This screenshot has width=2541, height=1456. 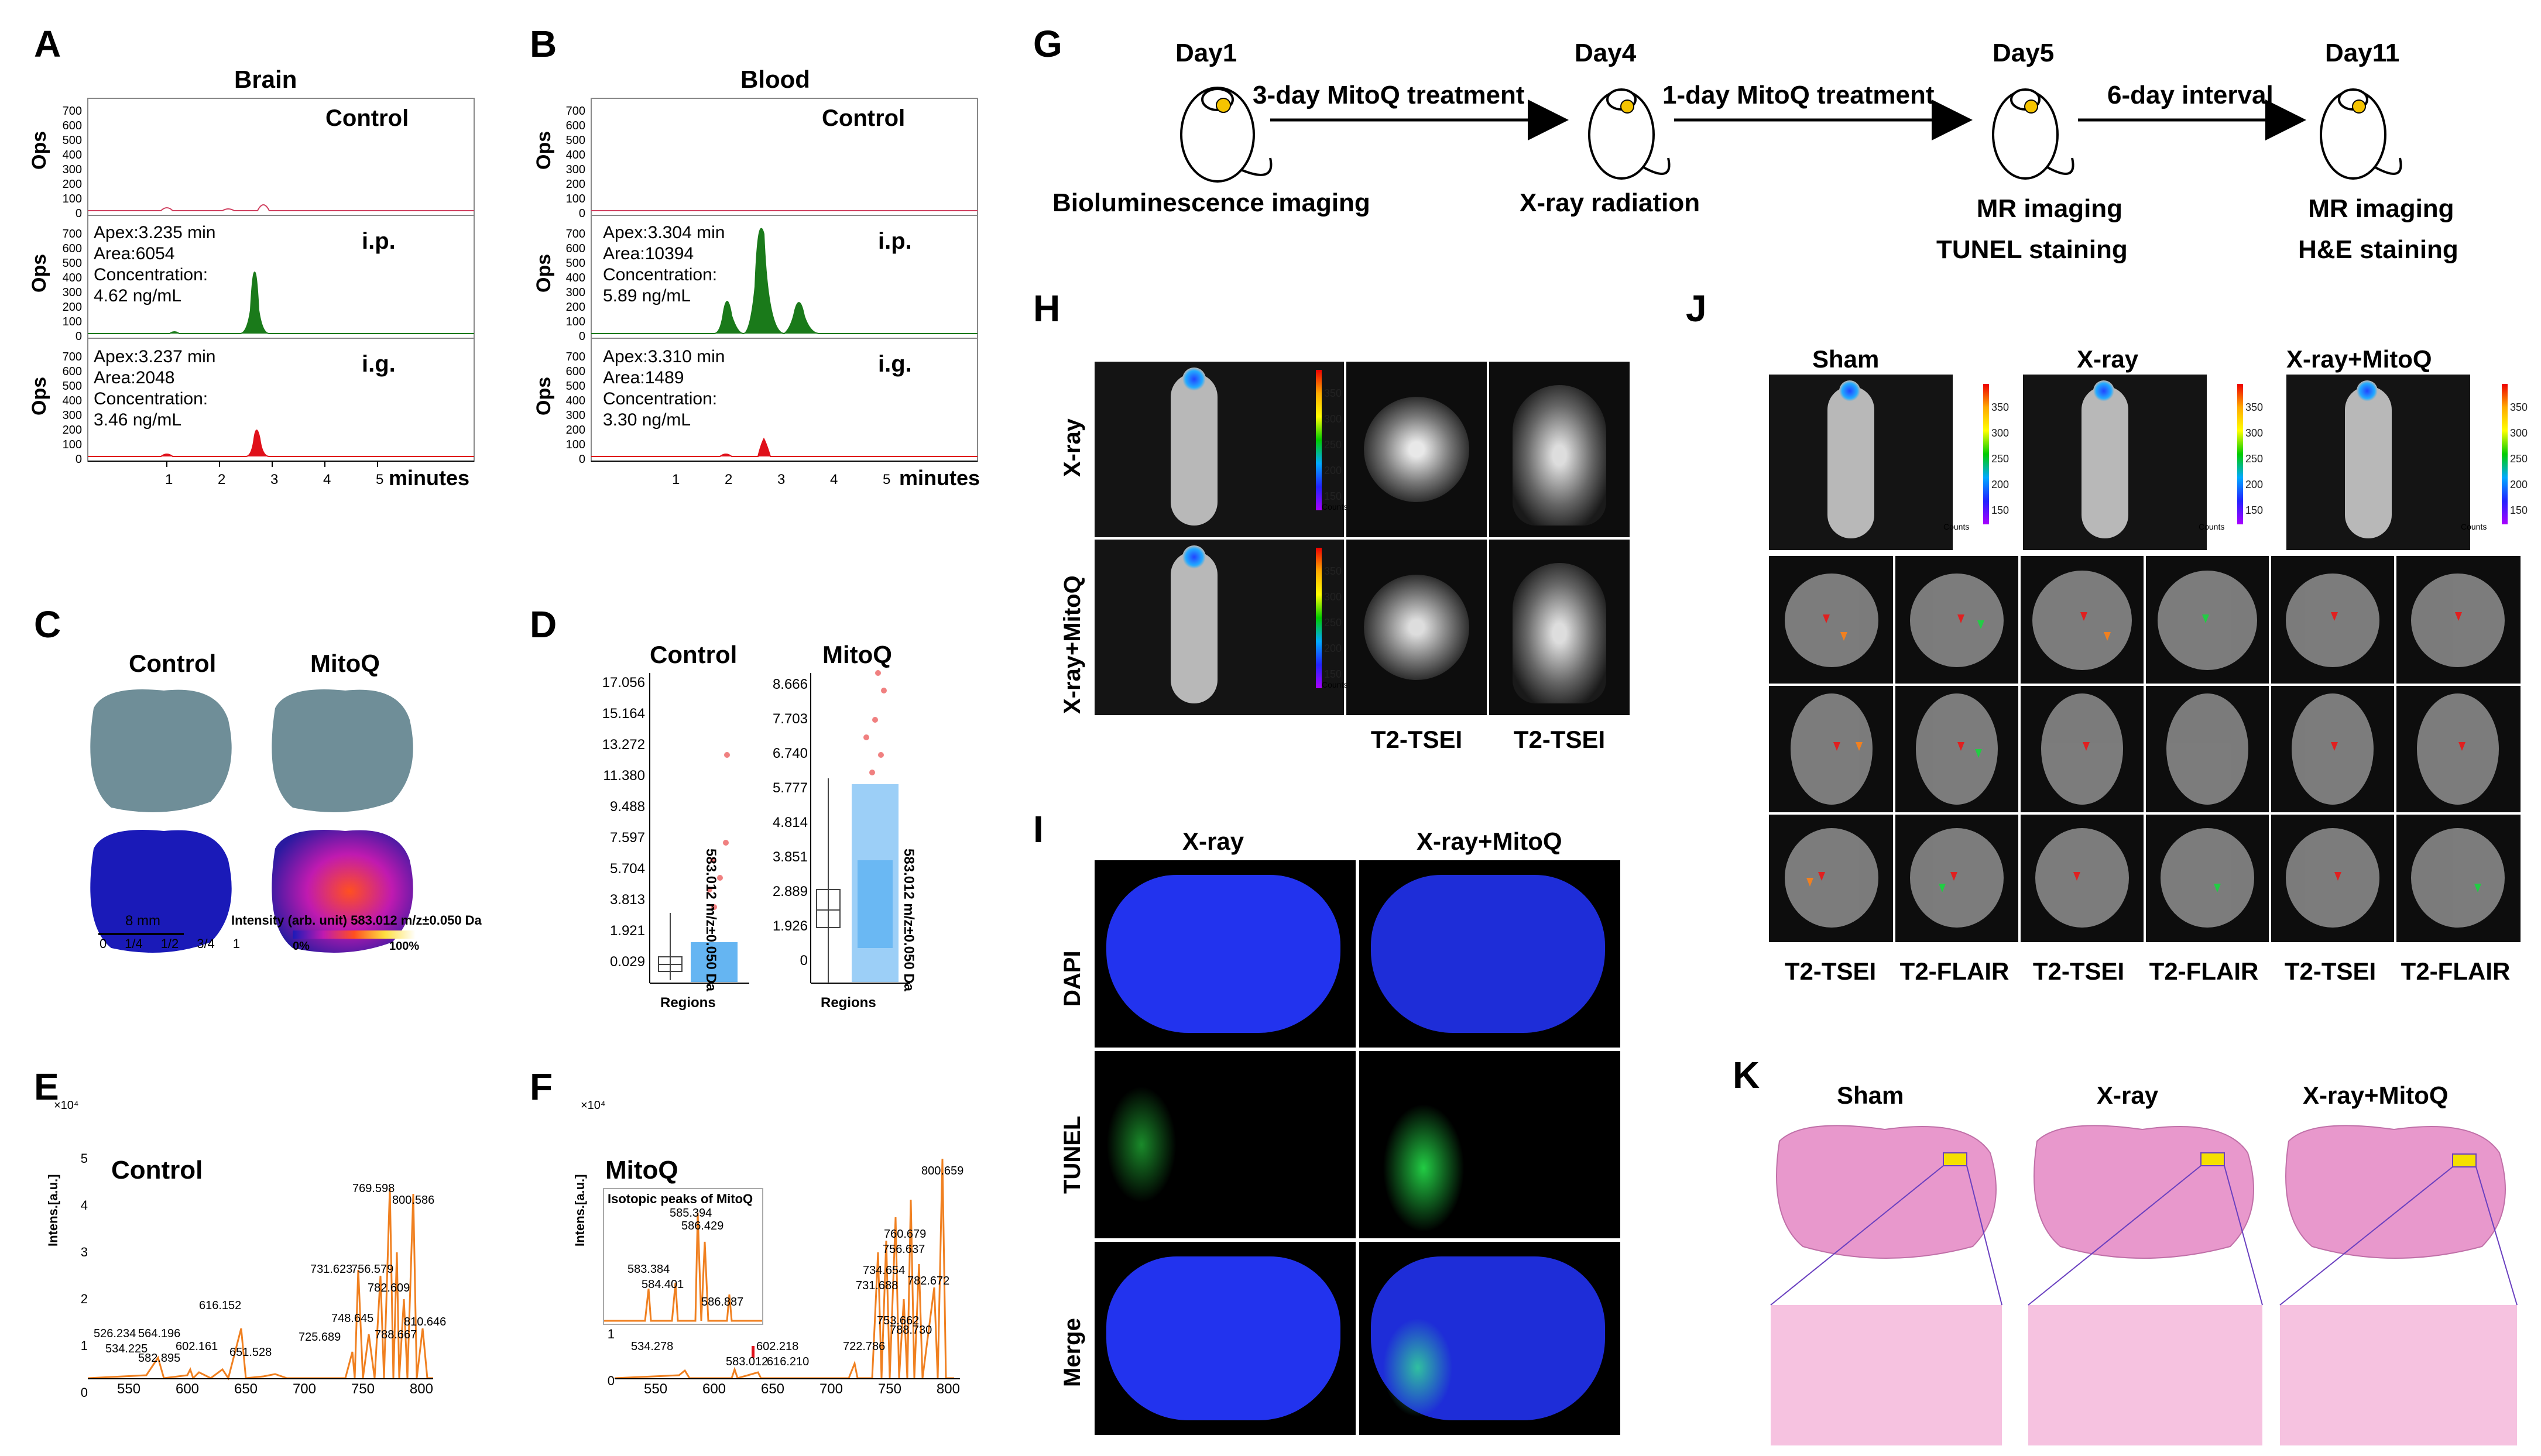 What do you see at coordinates (141, 934) in the screenshot?
I see `c-scalebar` at bounding box center [141, 934].